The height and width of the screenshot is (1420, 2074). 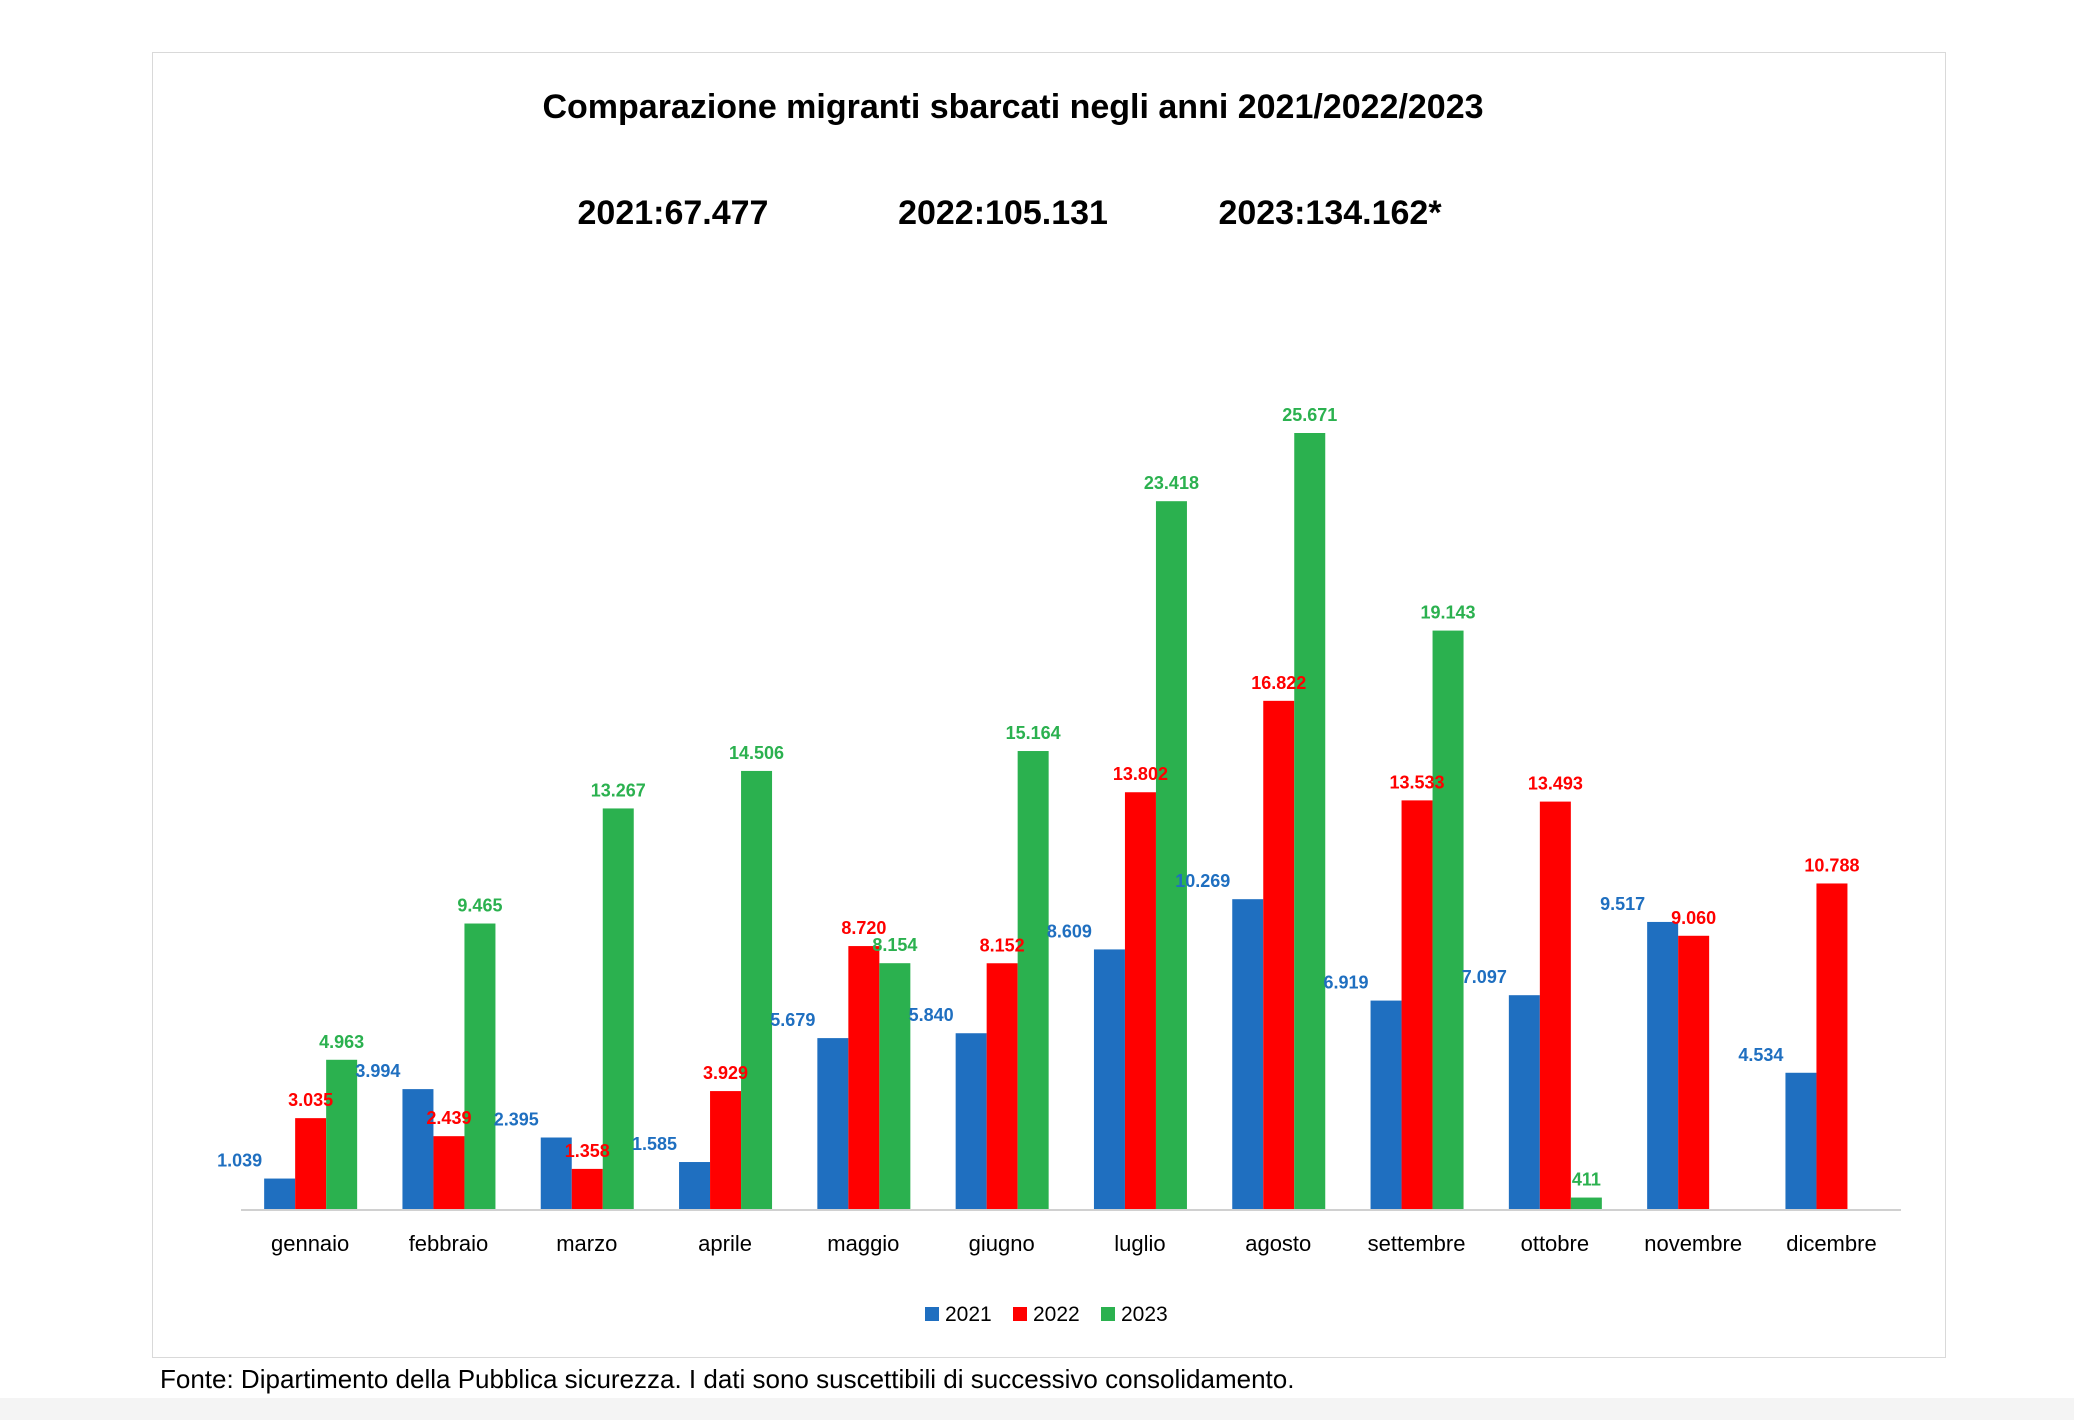 What do you see at coordinates (1832, 1046) in the screenshot?
I see `bar-2022-dicembre` at bounding box center [1832, 1046].